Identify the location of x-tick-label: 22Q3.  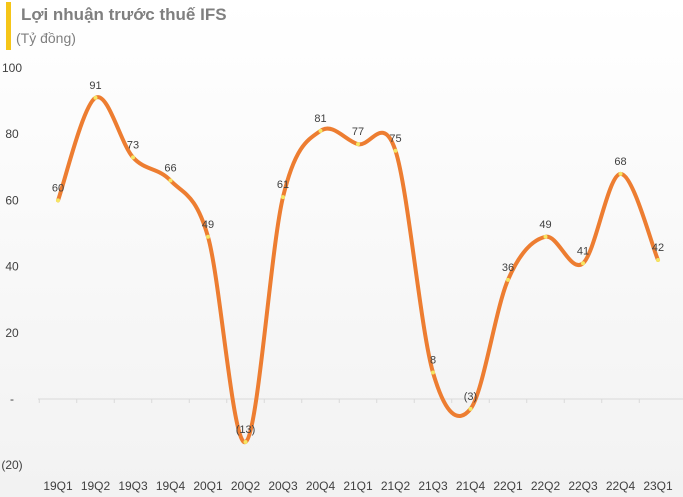
(583, 486).